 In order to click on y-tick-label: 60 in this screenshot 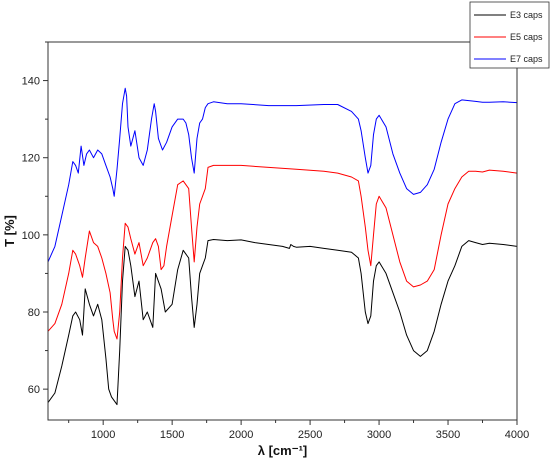, I will do `click(34, 390)`.